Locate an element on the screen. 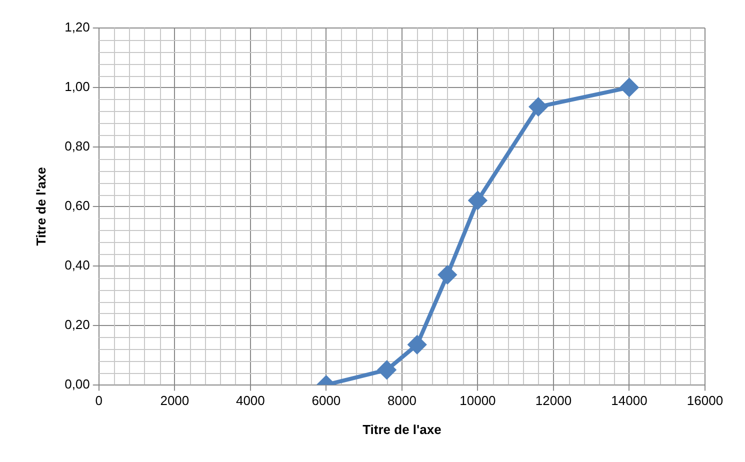 This screenshot has width=745, height=462. y-tick-label: 0,40 is located at coordinates (77, 264).